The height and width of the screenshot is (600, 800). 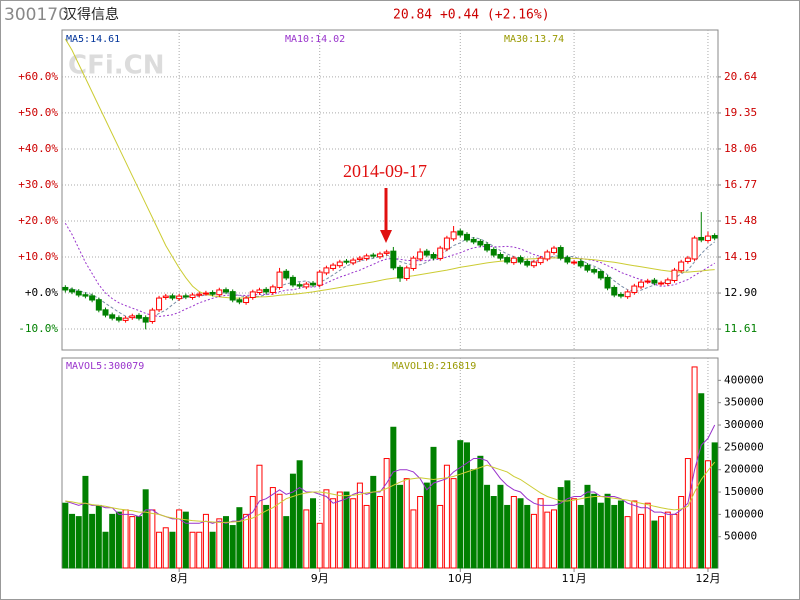 I want to click on x-tick-label: 12月, so click(x=707, y=578).